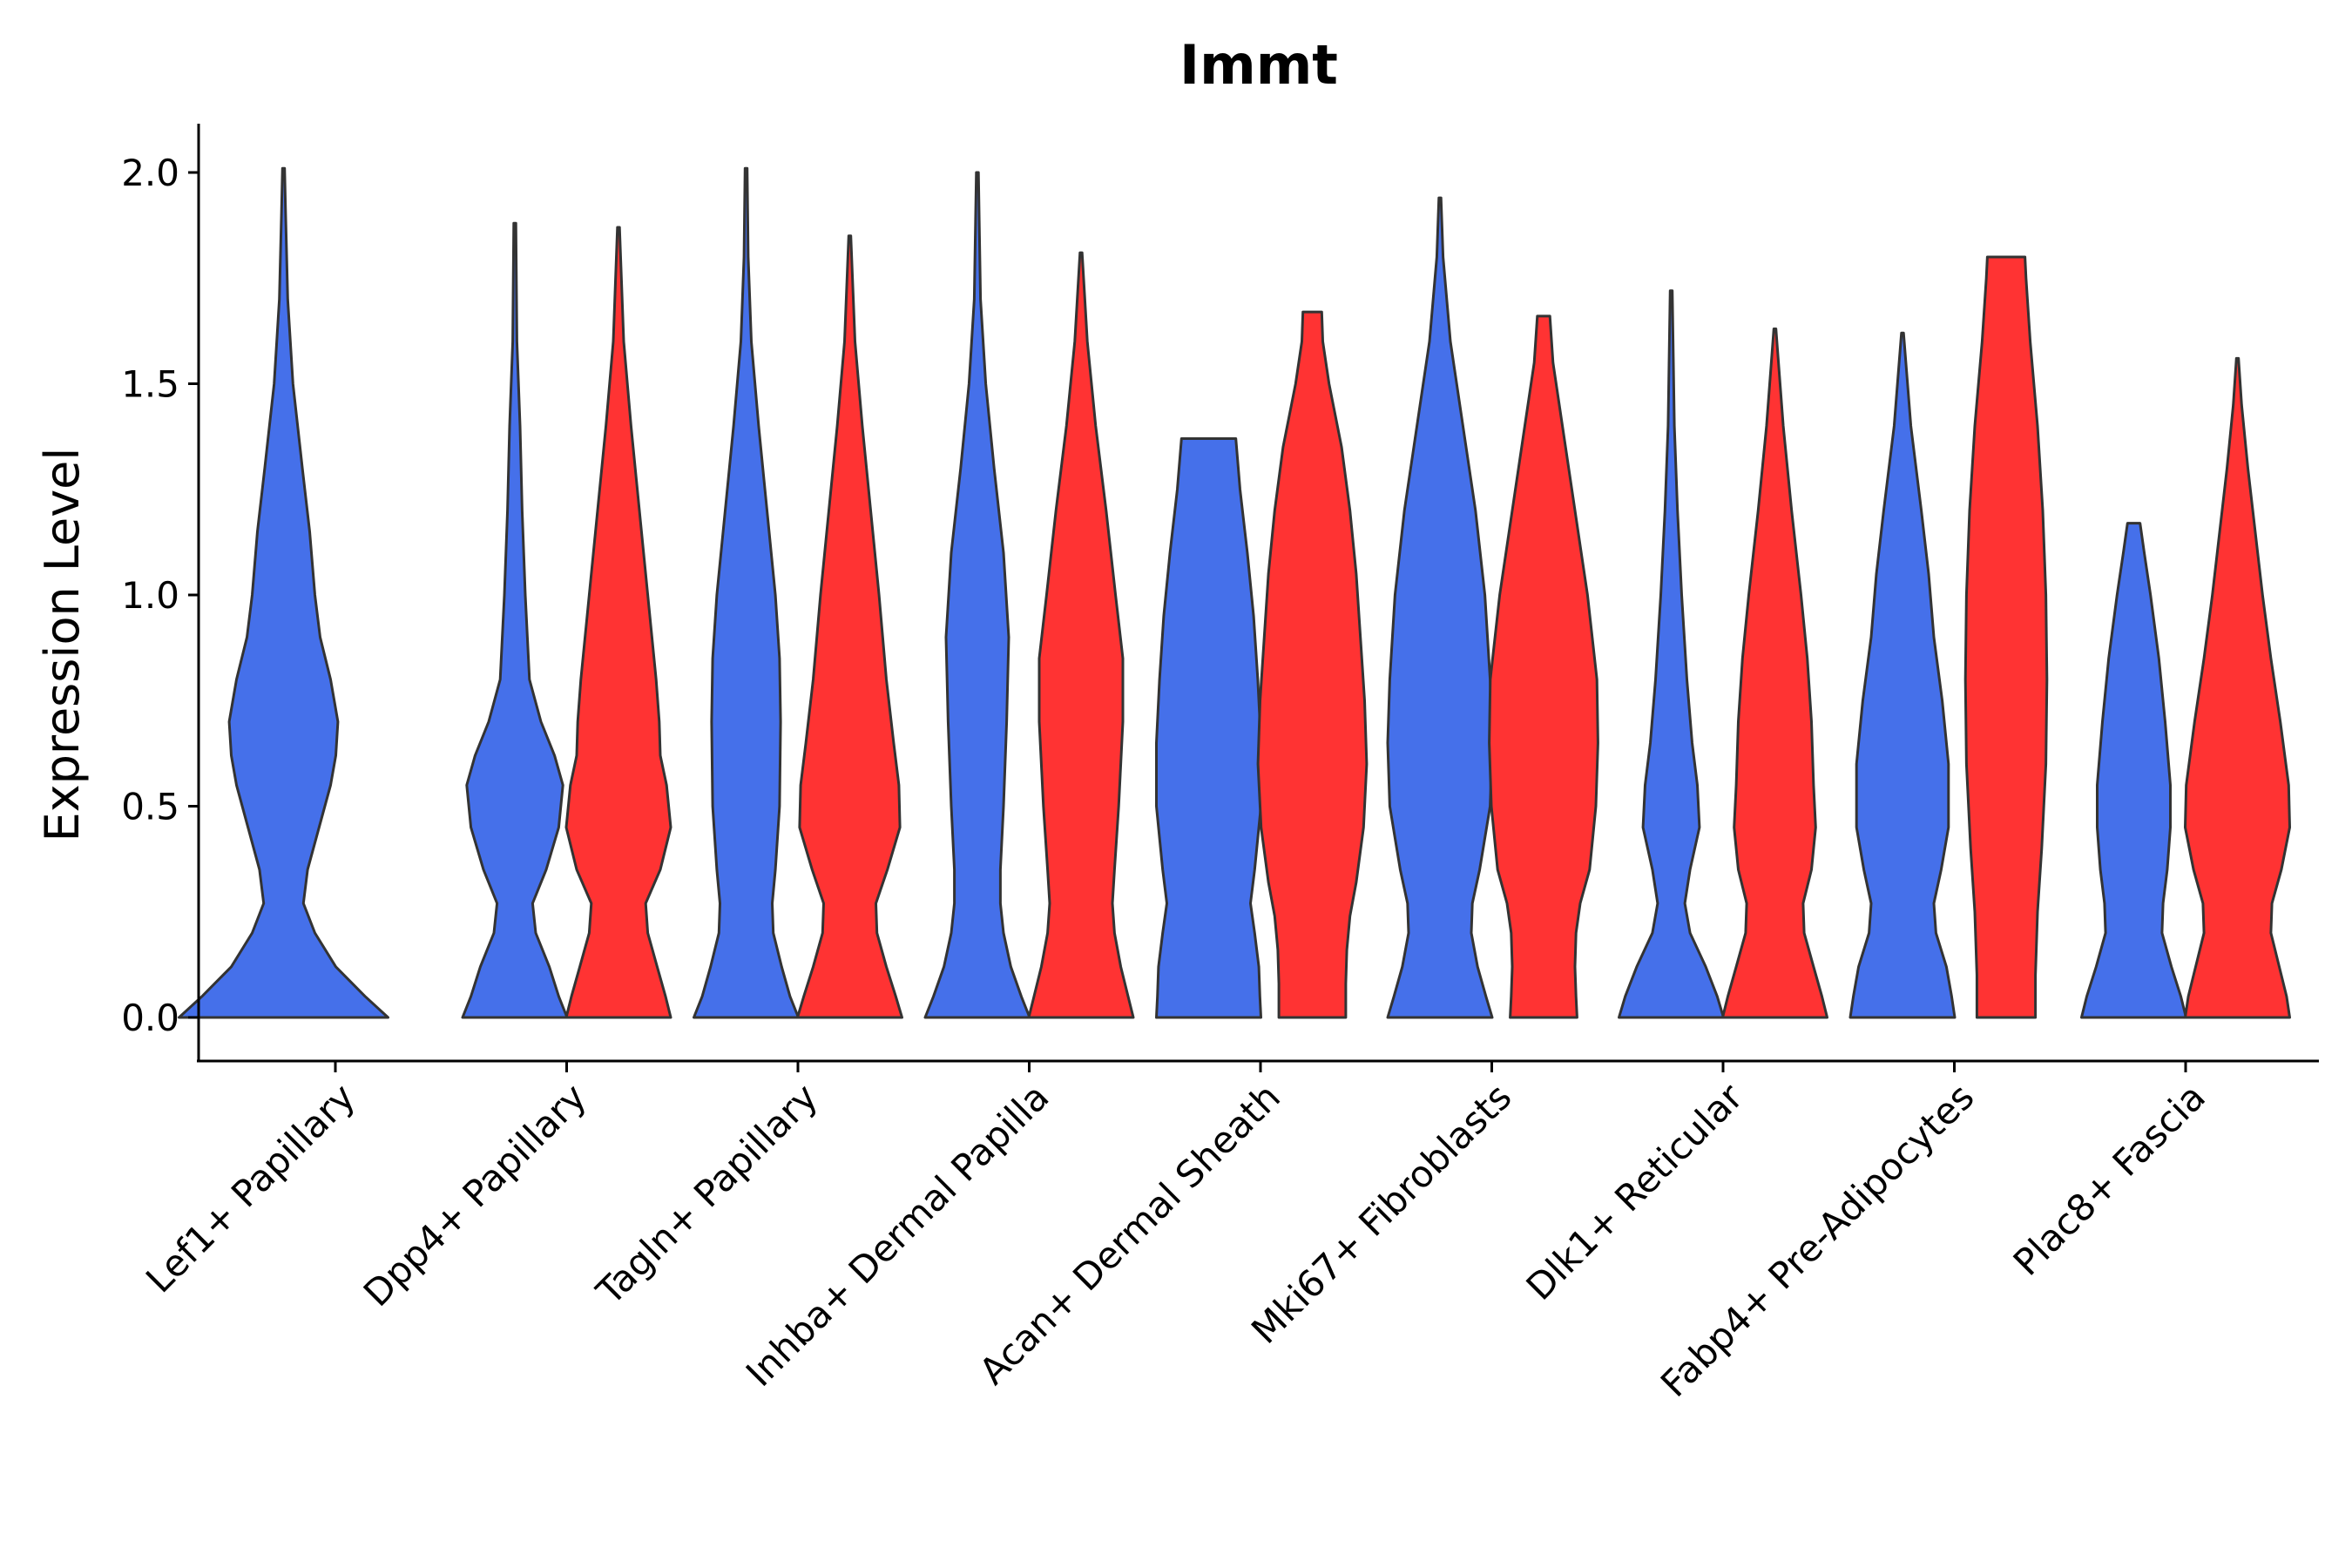 This screenshot has height=1568, width=2352. I want to click on x-tick-label: Plac8+ Fascia, so click(2109, 1179).